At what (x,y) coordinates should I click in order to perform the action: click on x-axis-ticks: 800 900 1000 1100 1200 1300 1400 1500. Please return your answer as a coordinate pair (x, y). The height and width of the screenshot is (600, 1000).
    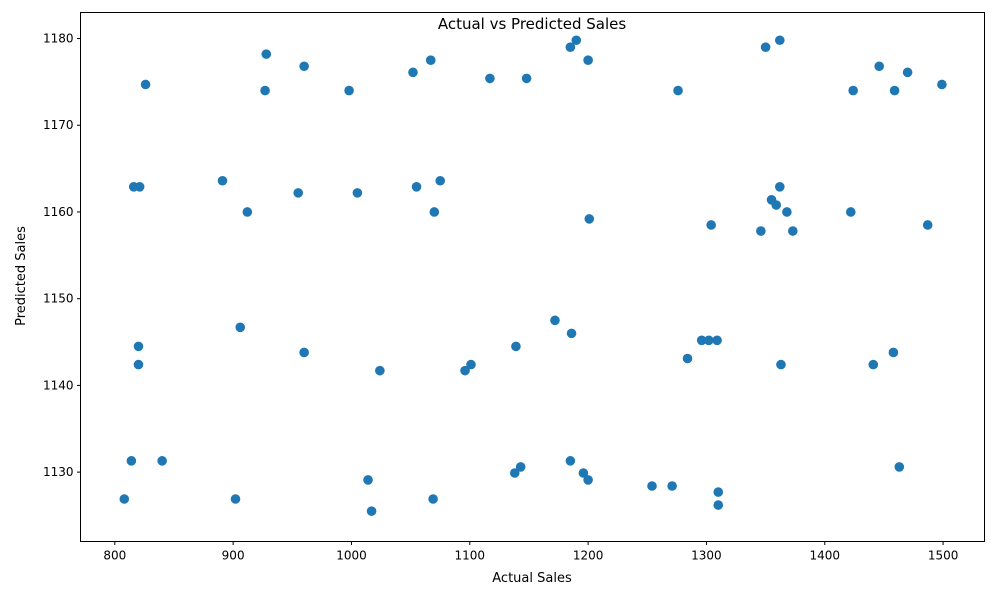
    Looking at the image, I should click on (531, 552).